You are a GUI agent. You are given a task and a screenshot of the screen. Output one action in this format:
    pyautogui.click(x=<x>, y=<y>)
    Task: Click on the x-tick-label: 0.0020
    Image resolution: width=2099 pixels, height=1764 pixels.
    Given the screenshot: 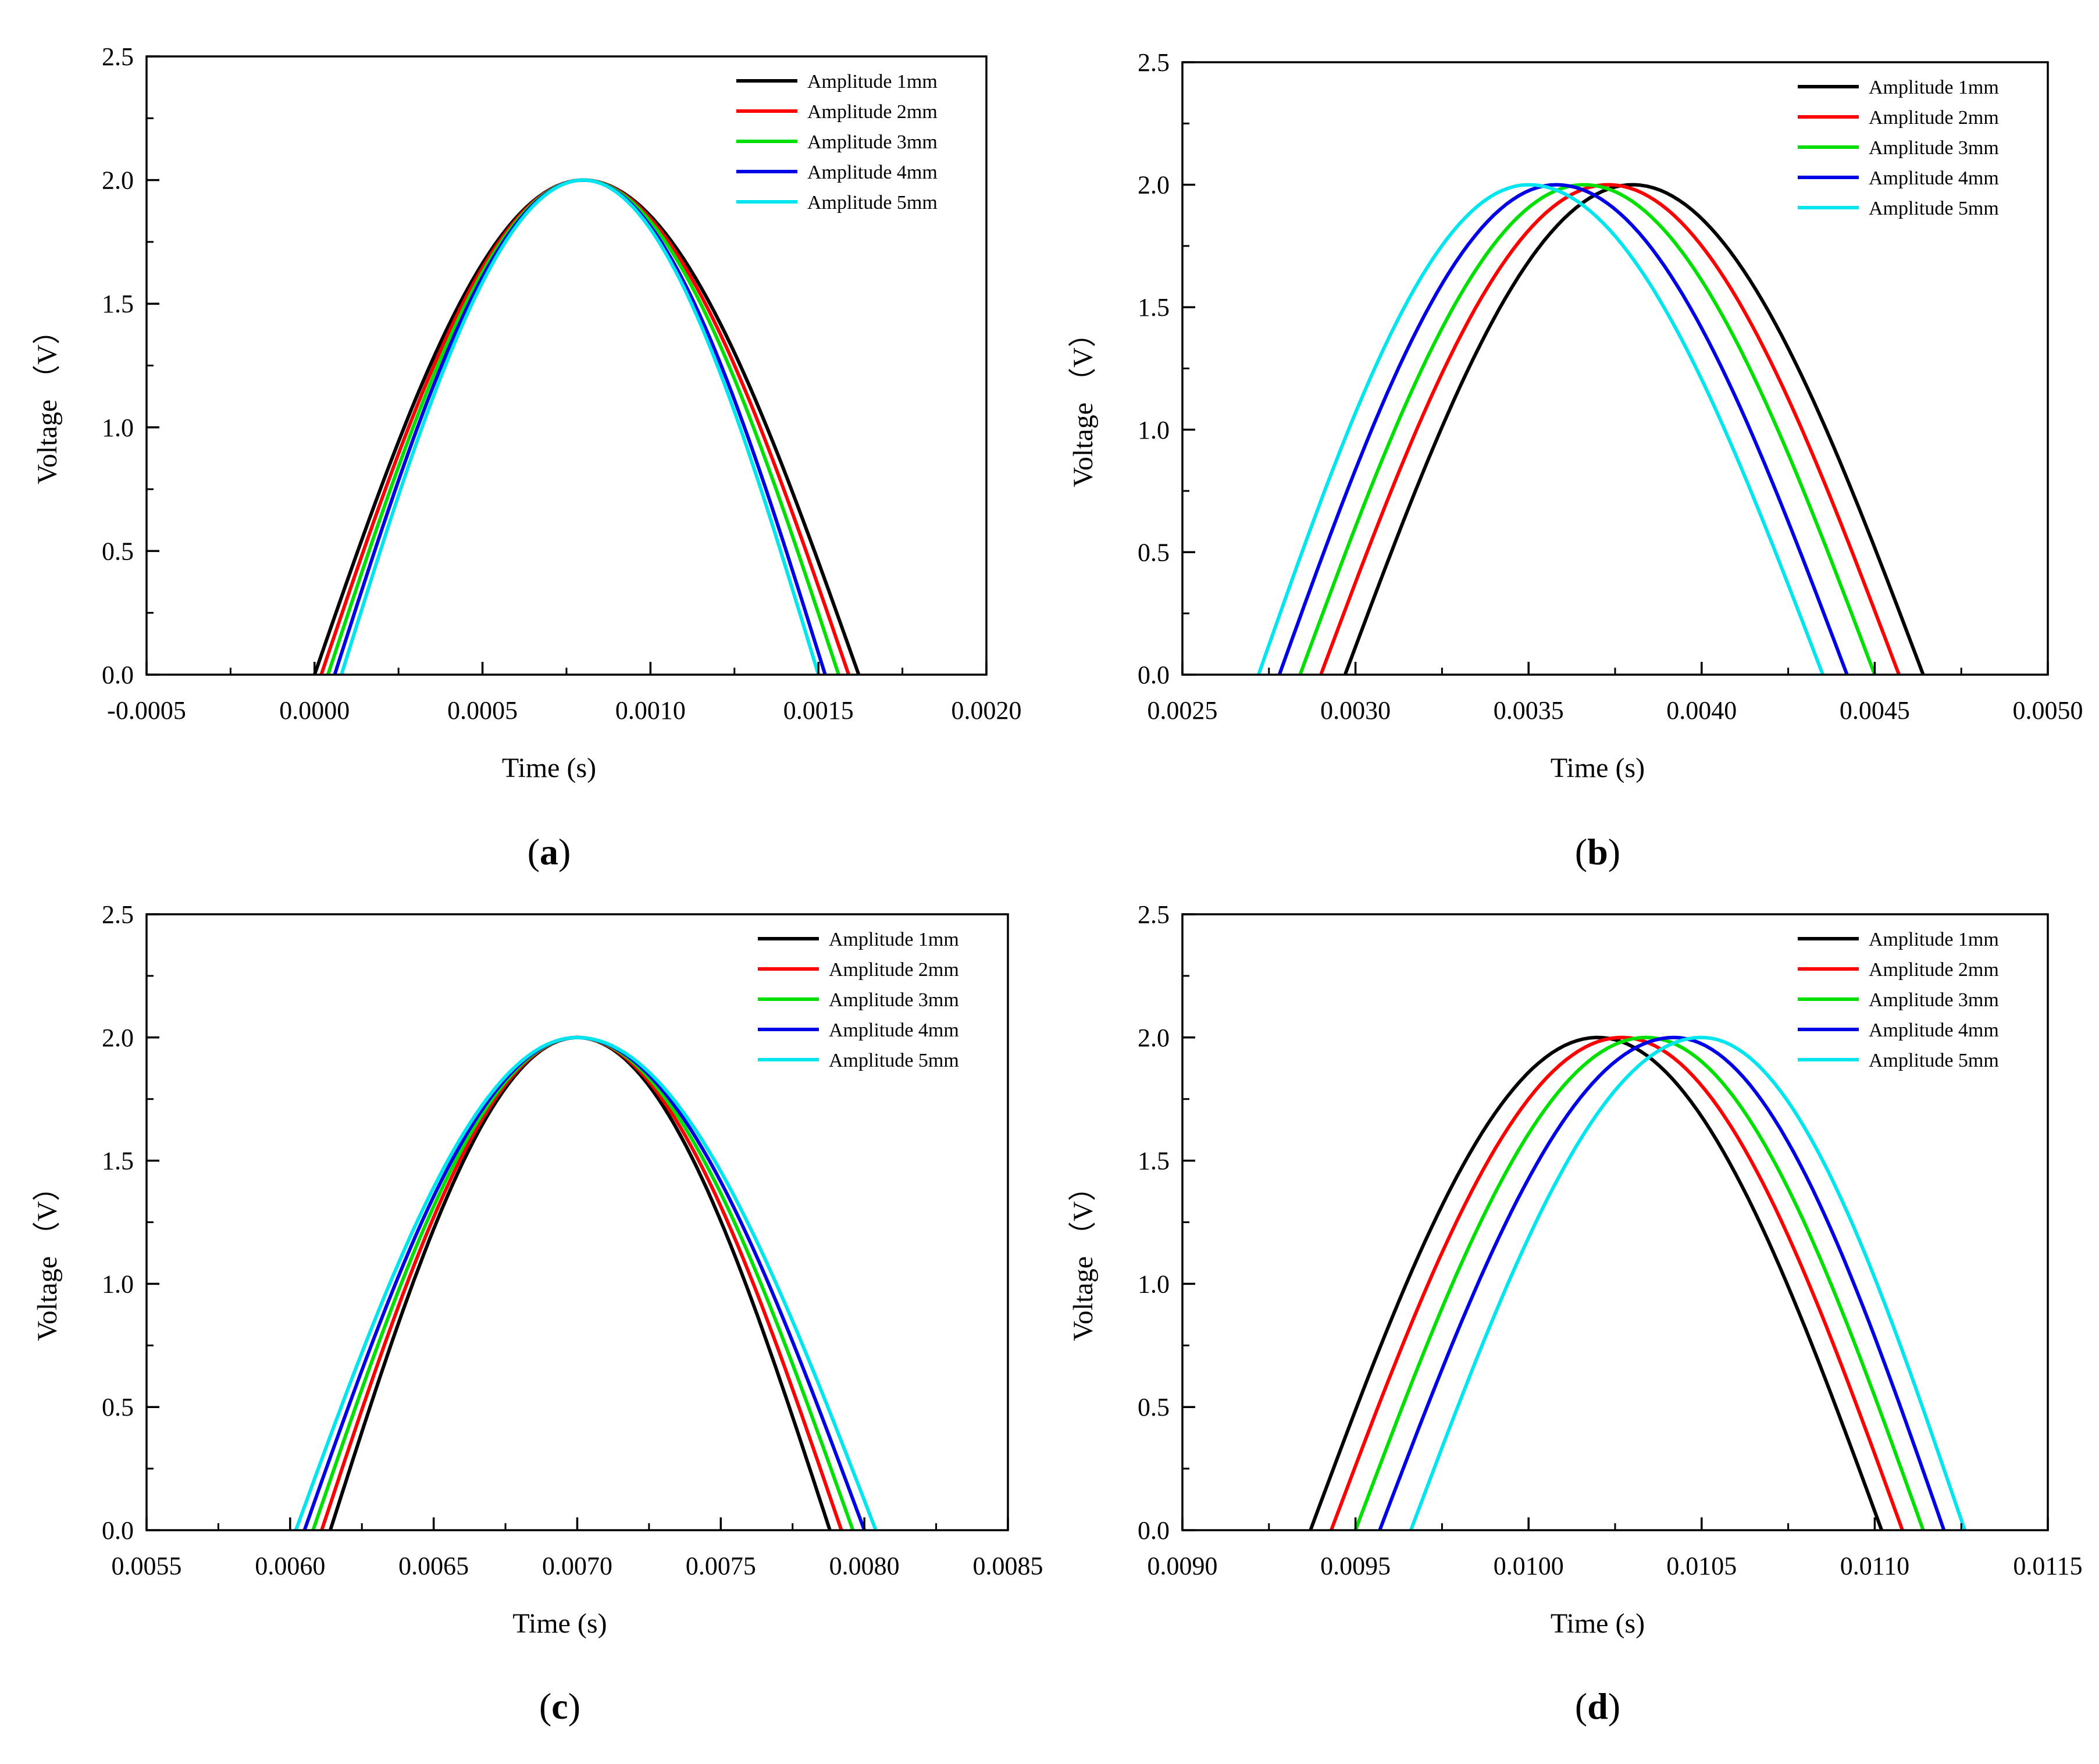 What is the action you would take?
    pyautogui.click(x=987, y=710)
    